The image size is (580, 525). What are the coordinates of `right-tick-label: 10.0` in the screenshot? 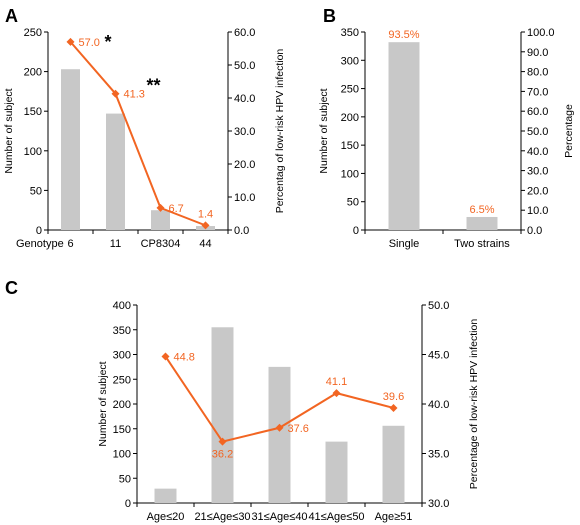 It's located at (537, 211).